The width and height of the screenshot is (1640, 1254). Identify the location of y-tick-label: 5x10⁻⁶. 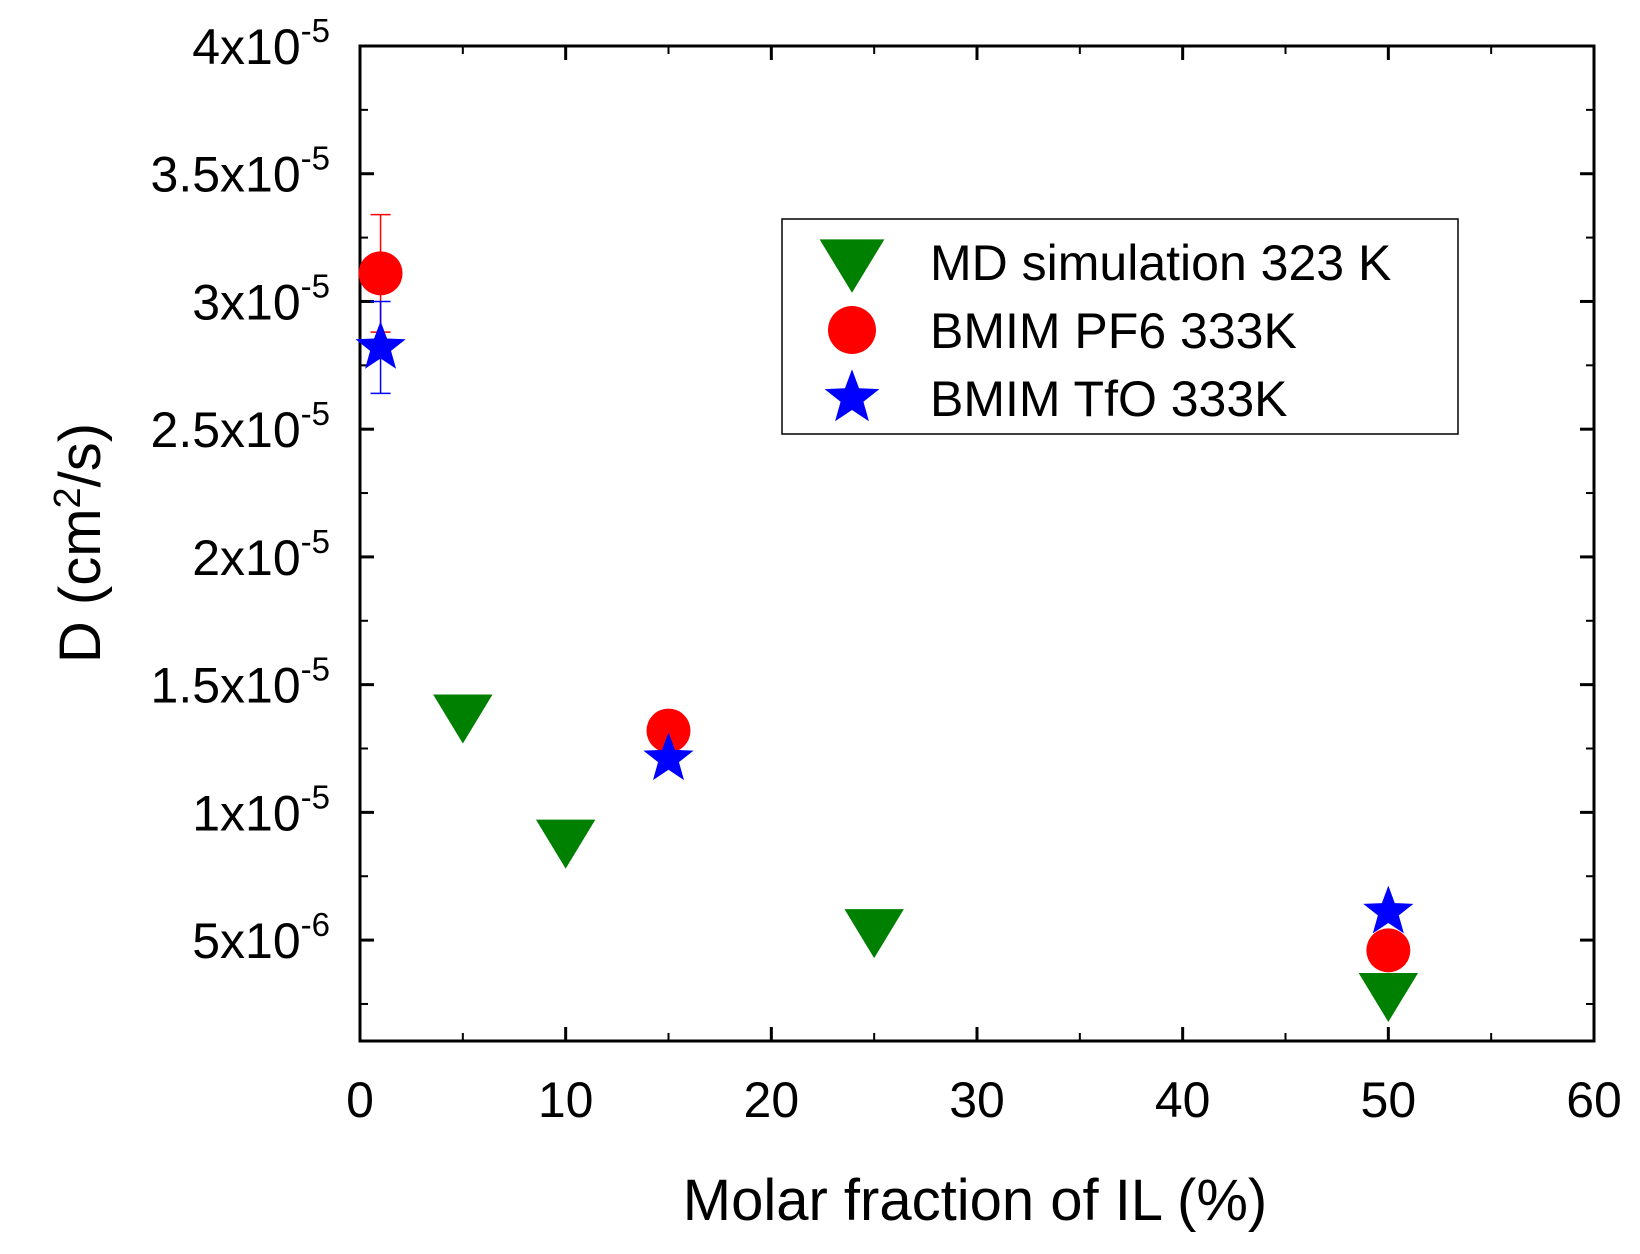
(261, 937).